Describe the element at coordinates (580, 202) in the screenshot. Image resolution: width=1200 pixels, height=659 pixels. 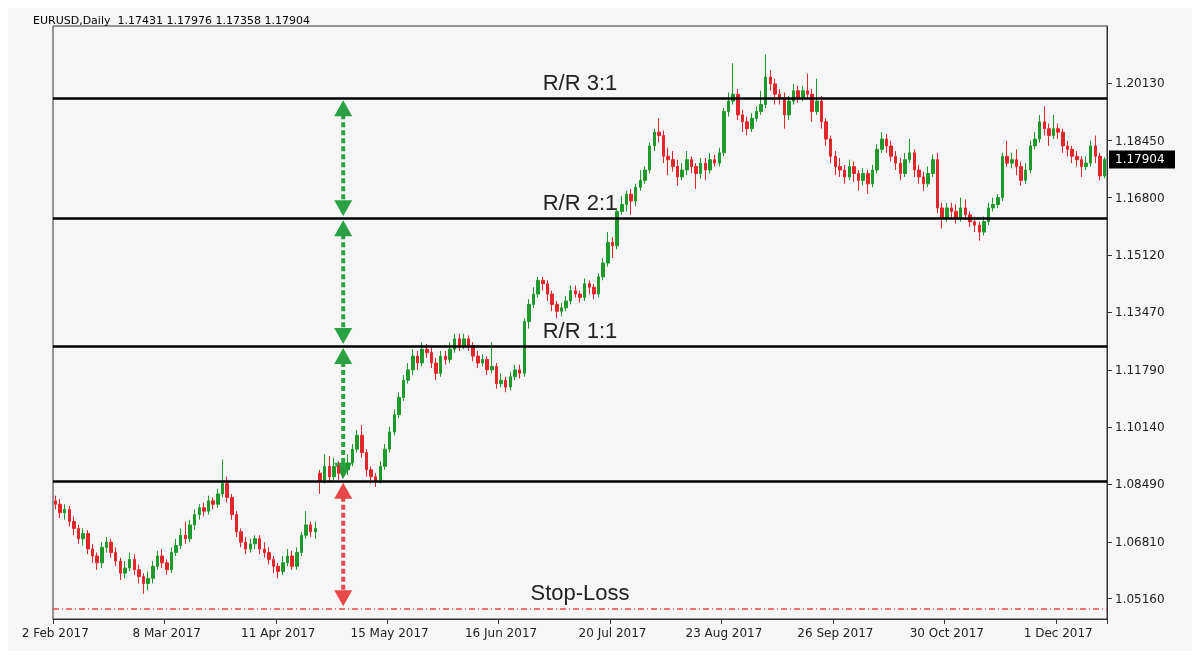
I see `ref-line-label: R/R 2:1` at that location.